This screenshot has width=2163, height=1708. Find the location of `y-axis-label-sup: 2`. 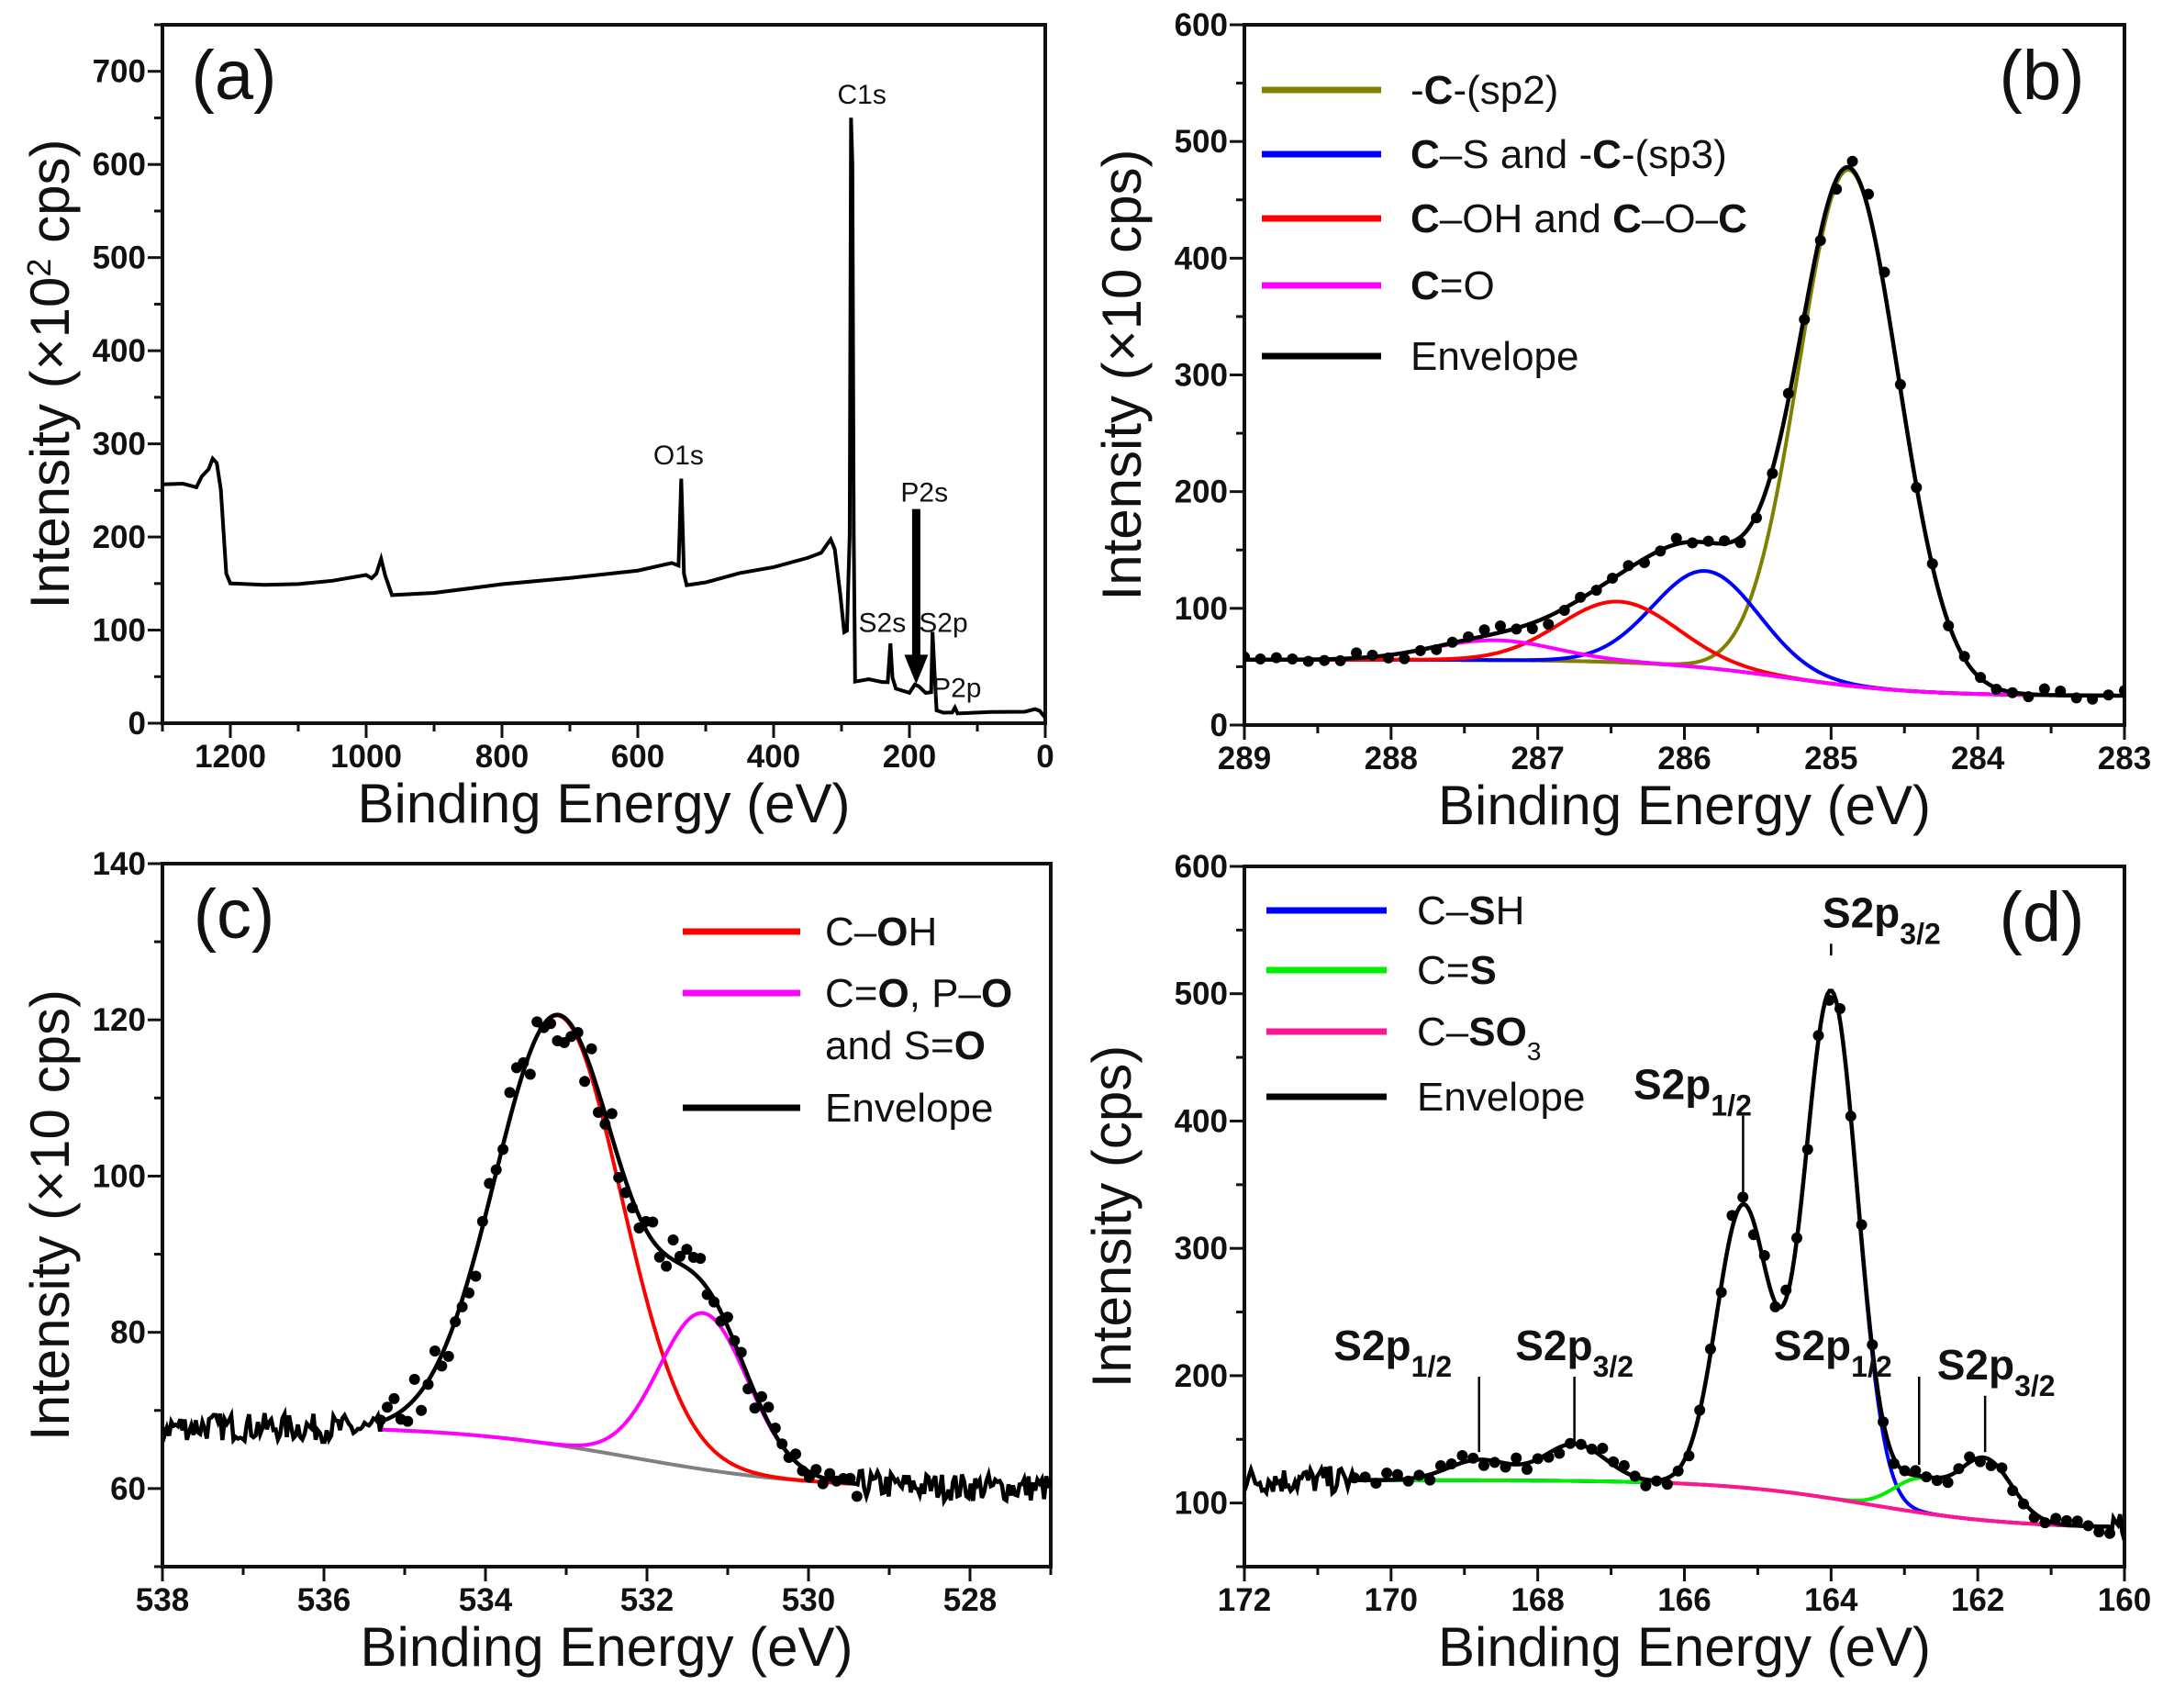

y-axis-label-sup: 2 is located at coordinates (39, 268).